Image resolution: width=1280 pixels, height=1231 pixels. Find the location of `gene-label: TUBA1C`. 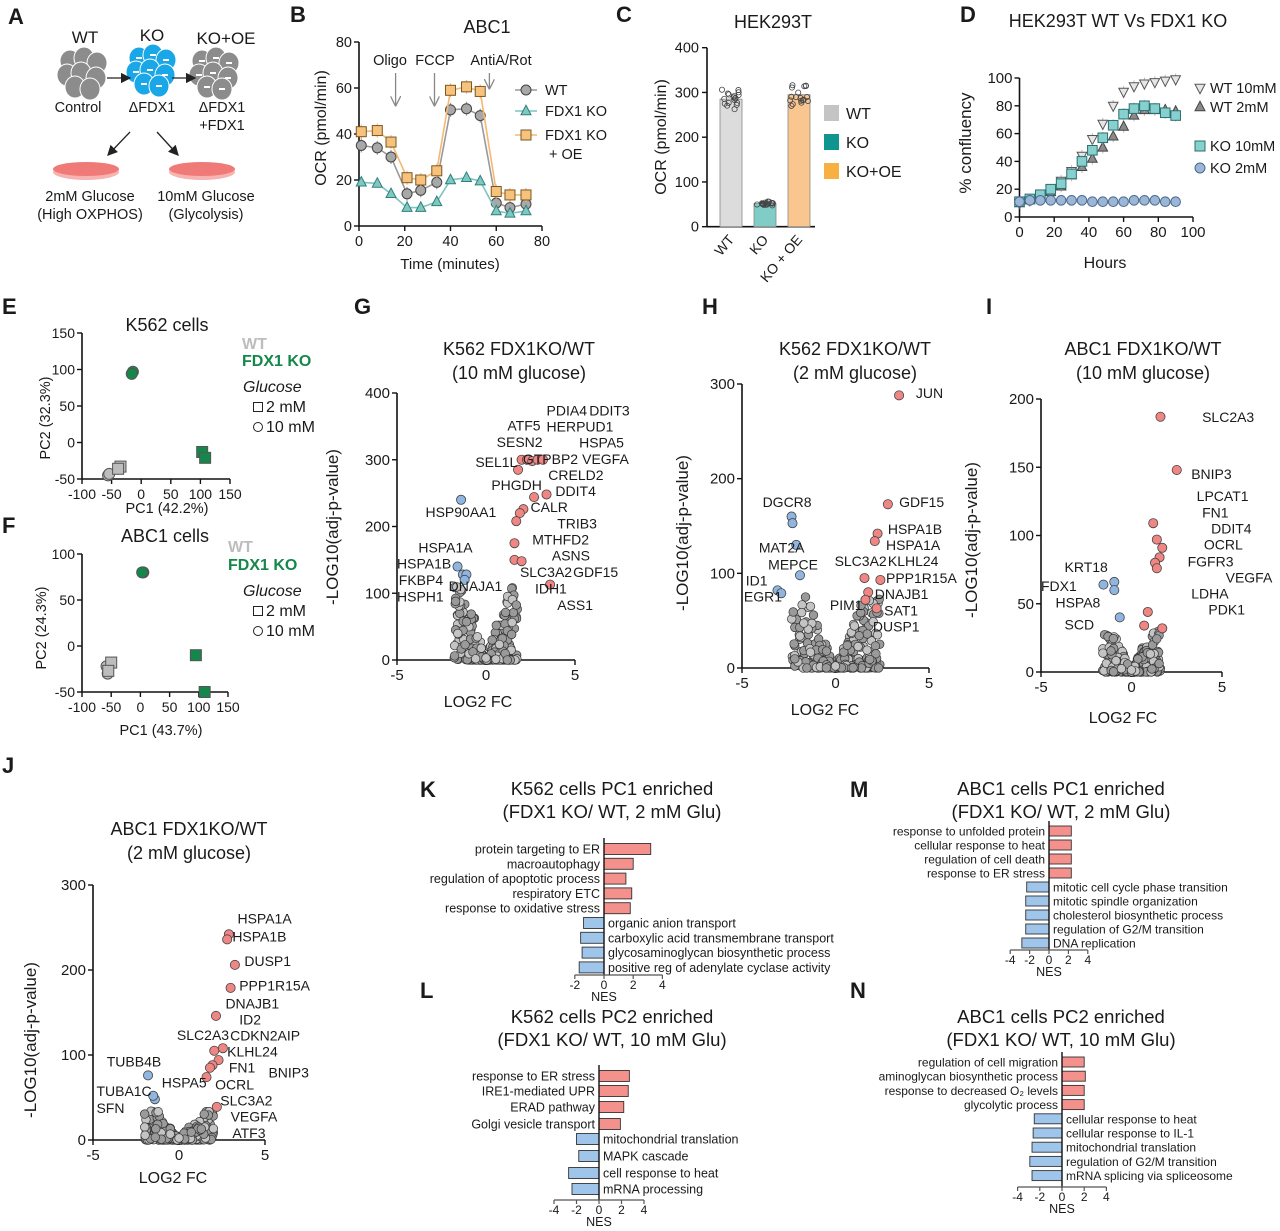

gene-label: TUBA1C is located at coordinates (123, 1091).